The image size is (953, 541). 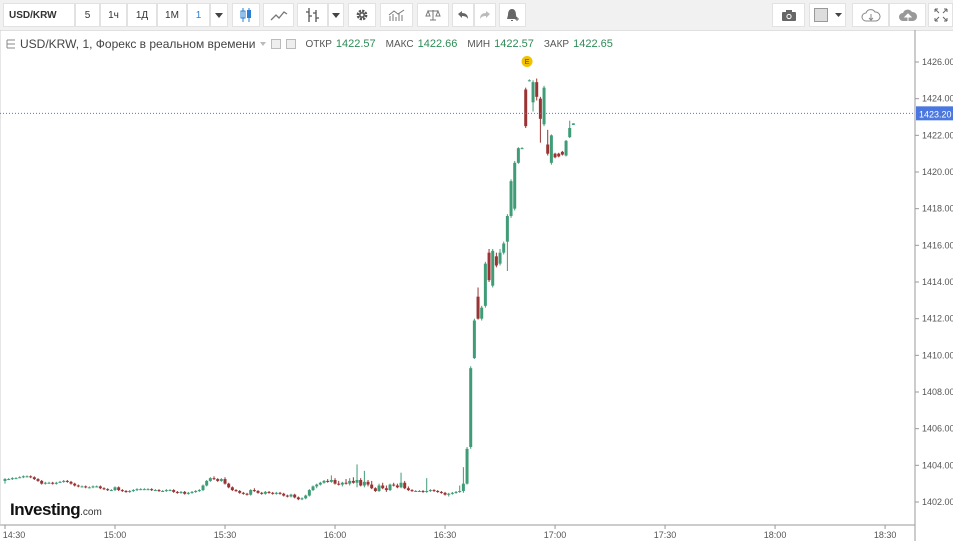 What do you see at coordinates (39, 15) in the screenshot?
I see `symbol-input: USD/KRW` at bounding box center [39, 15].